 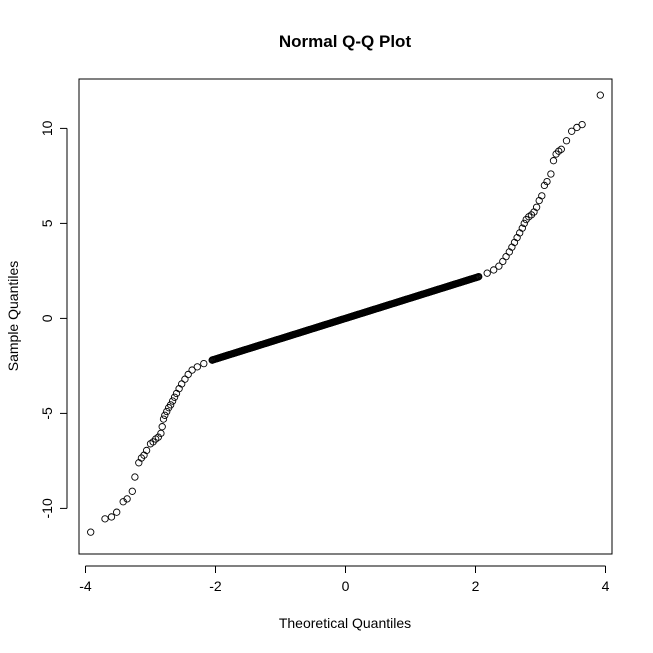 What do you see at coordinates (47, 318) in the screenshot?
I see `y-tick-label: 0` at bounding box center [47, 318].